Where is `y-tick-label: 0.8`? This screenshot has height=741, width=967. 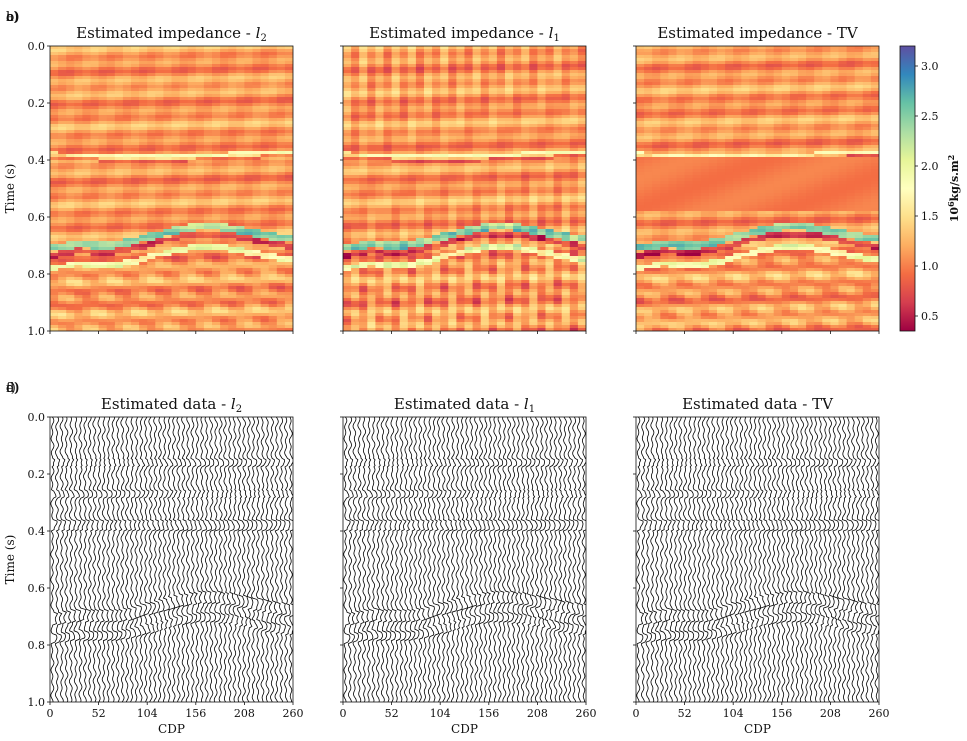
y-tick-label: 0.8 is located at coordinates (37, 274).